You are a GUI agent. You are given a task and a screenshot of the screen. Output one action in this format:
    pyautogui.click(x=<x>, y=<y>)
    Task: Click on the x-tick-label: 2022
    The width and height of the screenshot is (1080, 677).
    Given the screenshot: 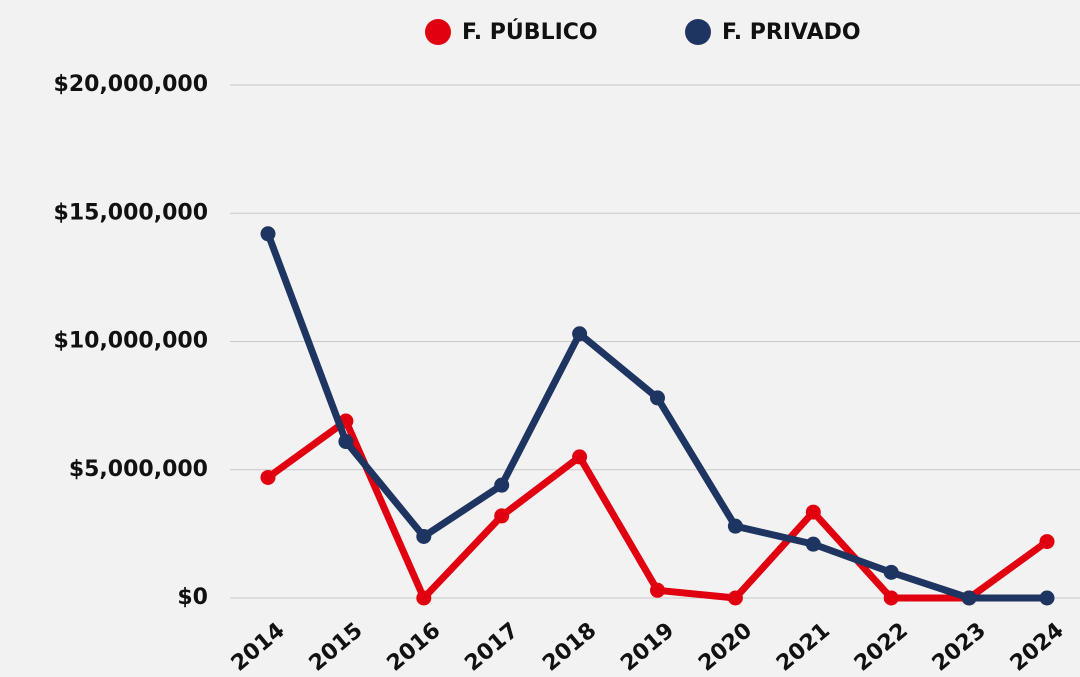 What is the action you would take?
    pyautogui.click(x=881, y=647)
    